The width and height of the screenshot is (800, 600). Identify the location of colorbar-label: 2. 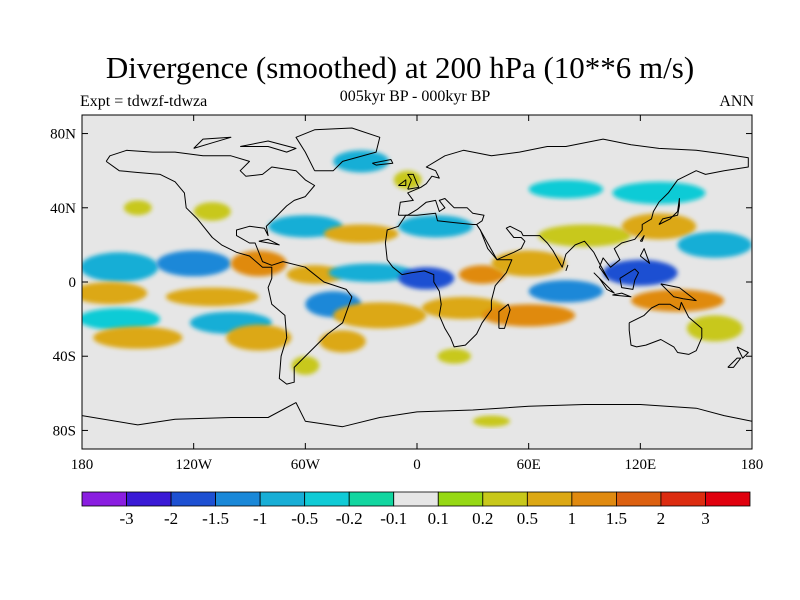
(661, 518).